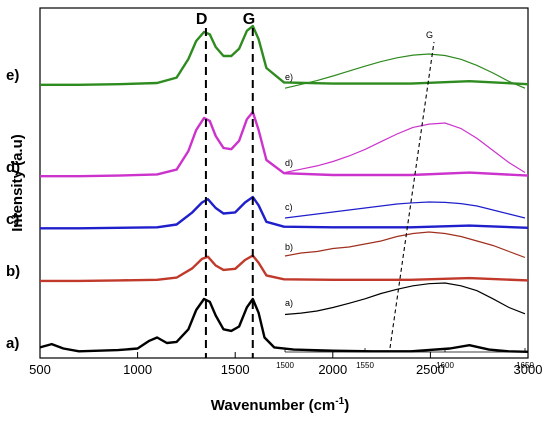  Describe the element at coordinates (405, 148) in the screenshot. I see `inset-series-line-d` at that location.